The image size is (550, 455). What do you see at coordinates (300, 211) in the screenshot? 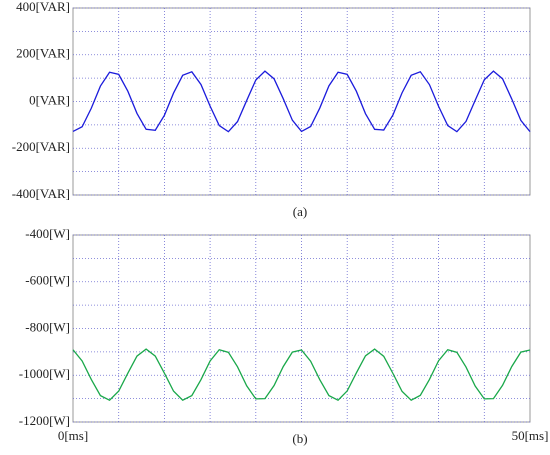
I see `panel-caption: (a)` at bounding box center [300, 211].